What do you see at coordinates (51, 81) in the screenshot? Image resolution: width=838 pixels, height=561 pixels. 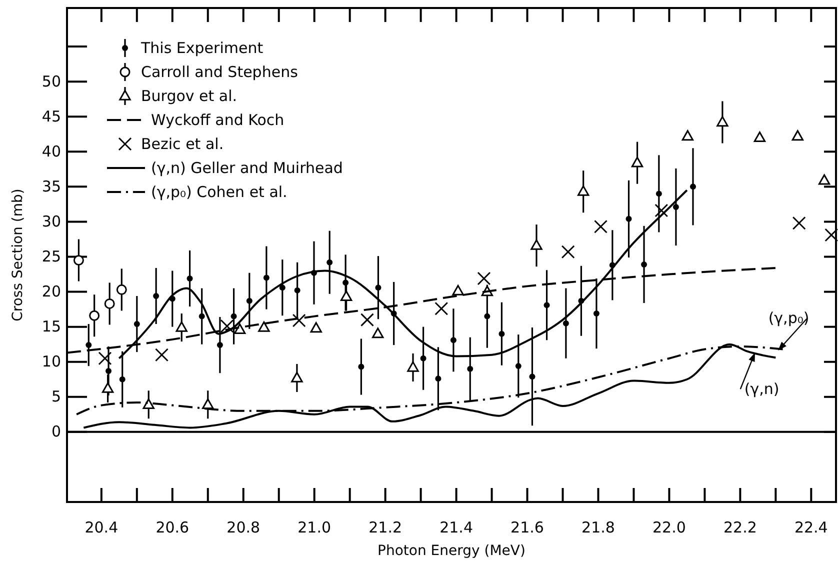 I see `y-tick-label: 50` at bounding box center [51, 81].